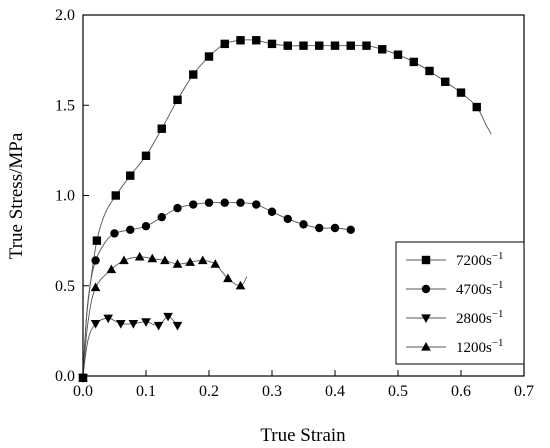 The image size is (550, 448). I want to click on legend-item: 2800s−1, so click(455, 317).